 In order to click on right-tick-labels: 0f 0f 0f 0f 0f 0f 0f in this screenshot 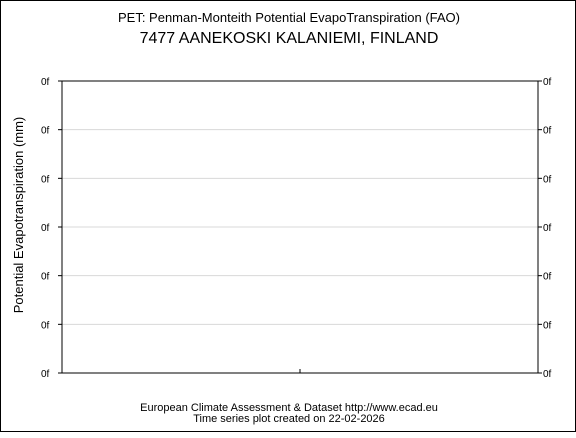, I will do `click(547, 228)`.